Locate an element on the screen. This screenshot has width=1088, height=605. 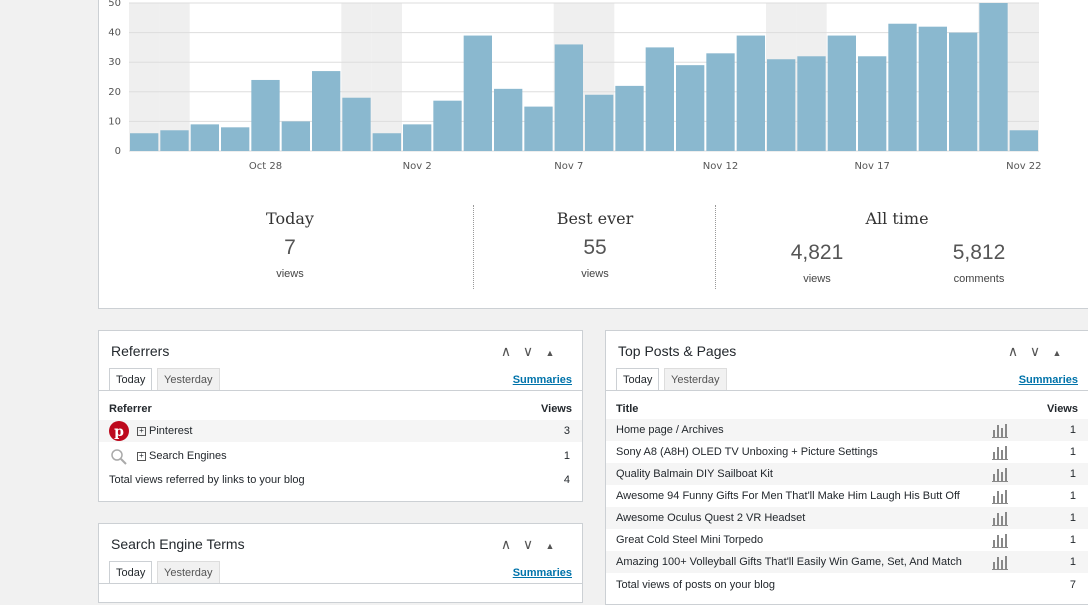
top-posts-title: Top Posts & Pages is located at coordinates (677, 351).